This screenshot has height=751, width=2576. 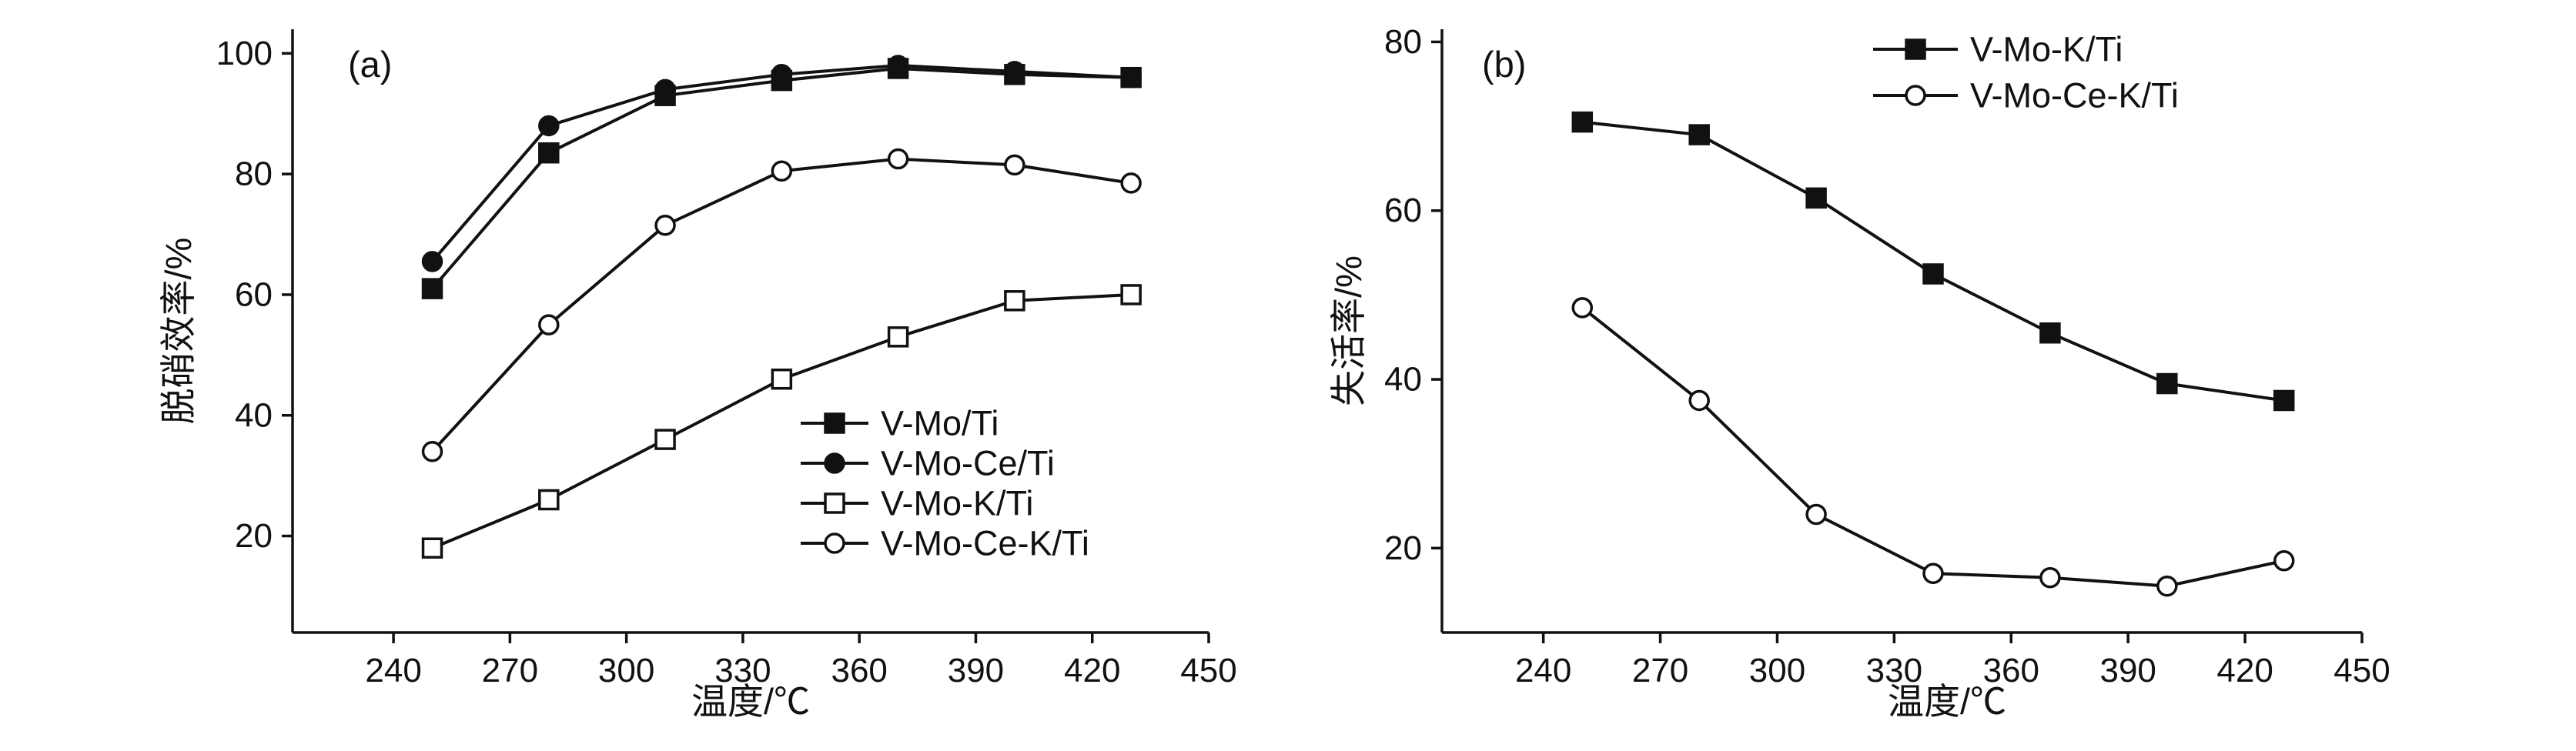 I want to click on y-axis-label: 脱硝效率/%, so click(x=179, y=331).